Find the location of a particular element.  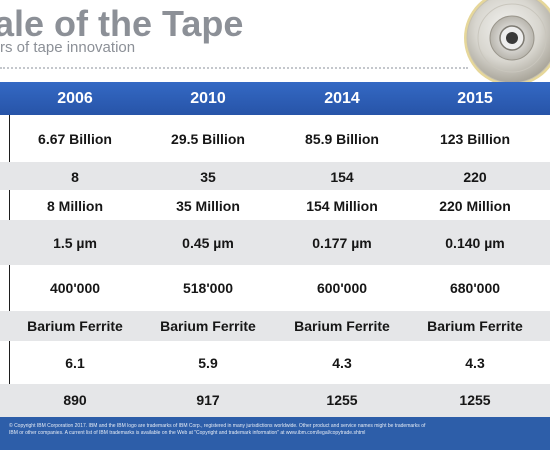

table-cell: 85.9 Billion is located at coordinates (342, 139).